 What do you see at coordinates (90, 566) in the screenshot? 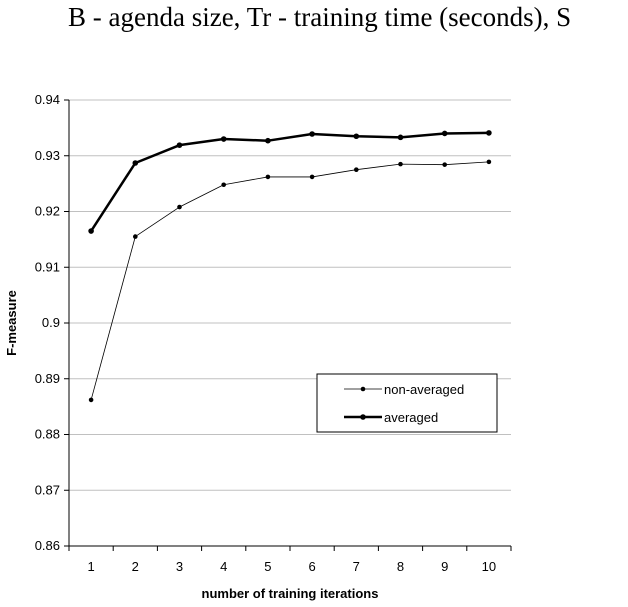
I see `x-tick-label: 1` at bounding box center [90, 566].